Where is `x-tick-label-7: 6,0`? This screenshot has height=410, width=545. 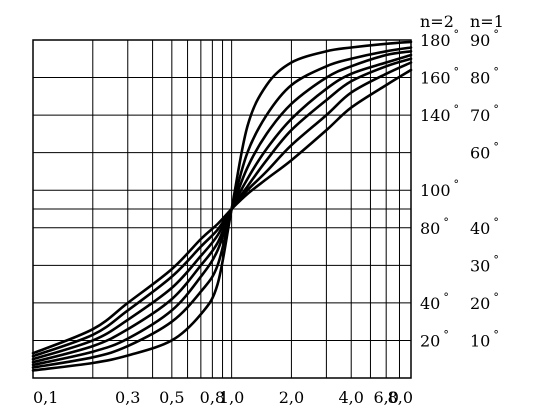
x-tick-label-7: 6,0 is located at coordinates (385, 397).